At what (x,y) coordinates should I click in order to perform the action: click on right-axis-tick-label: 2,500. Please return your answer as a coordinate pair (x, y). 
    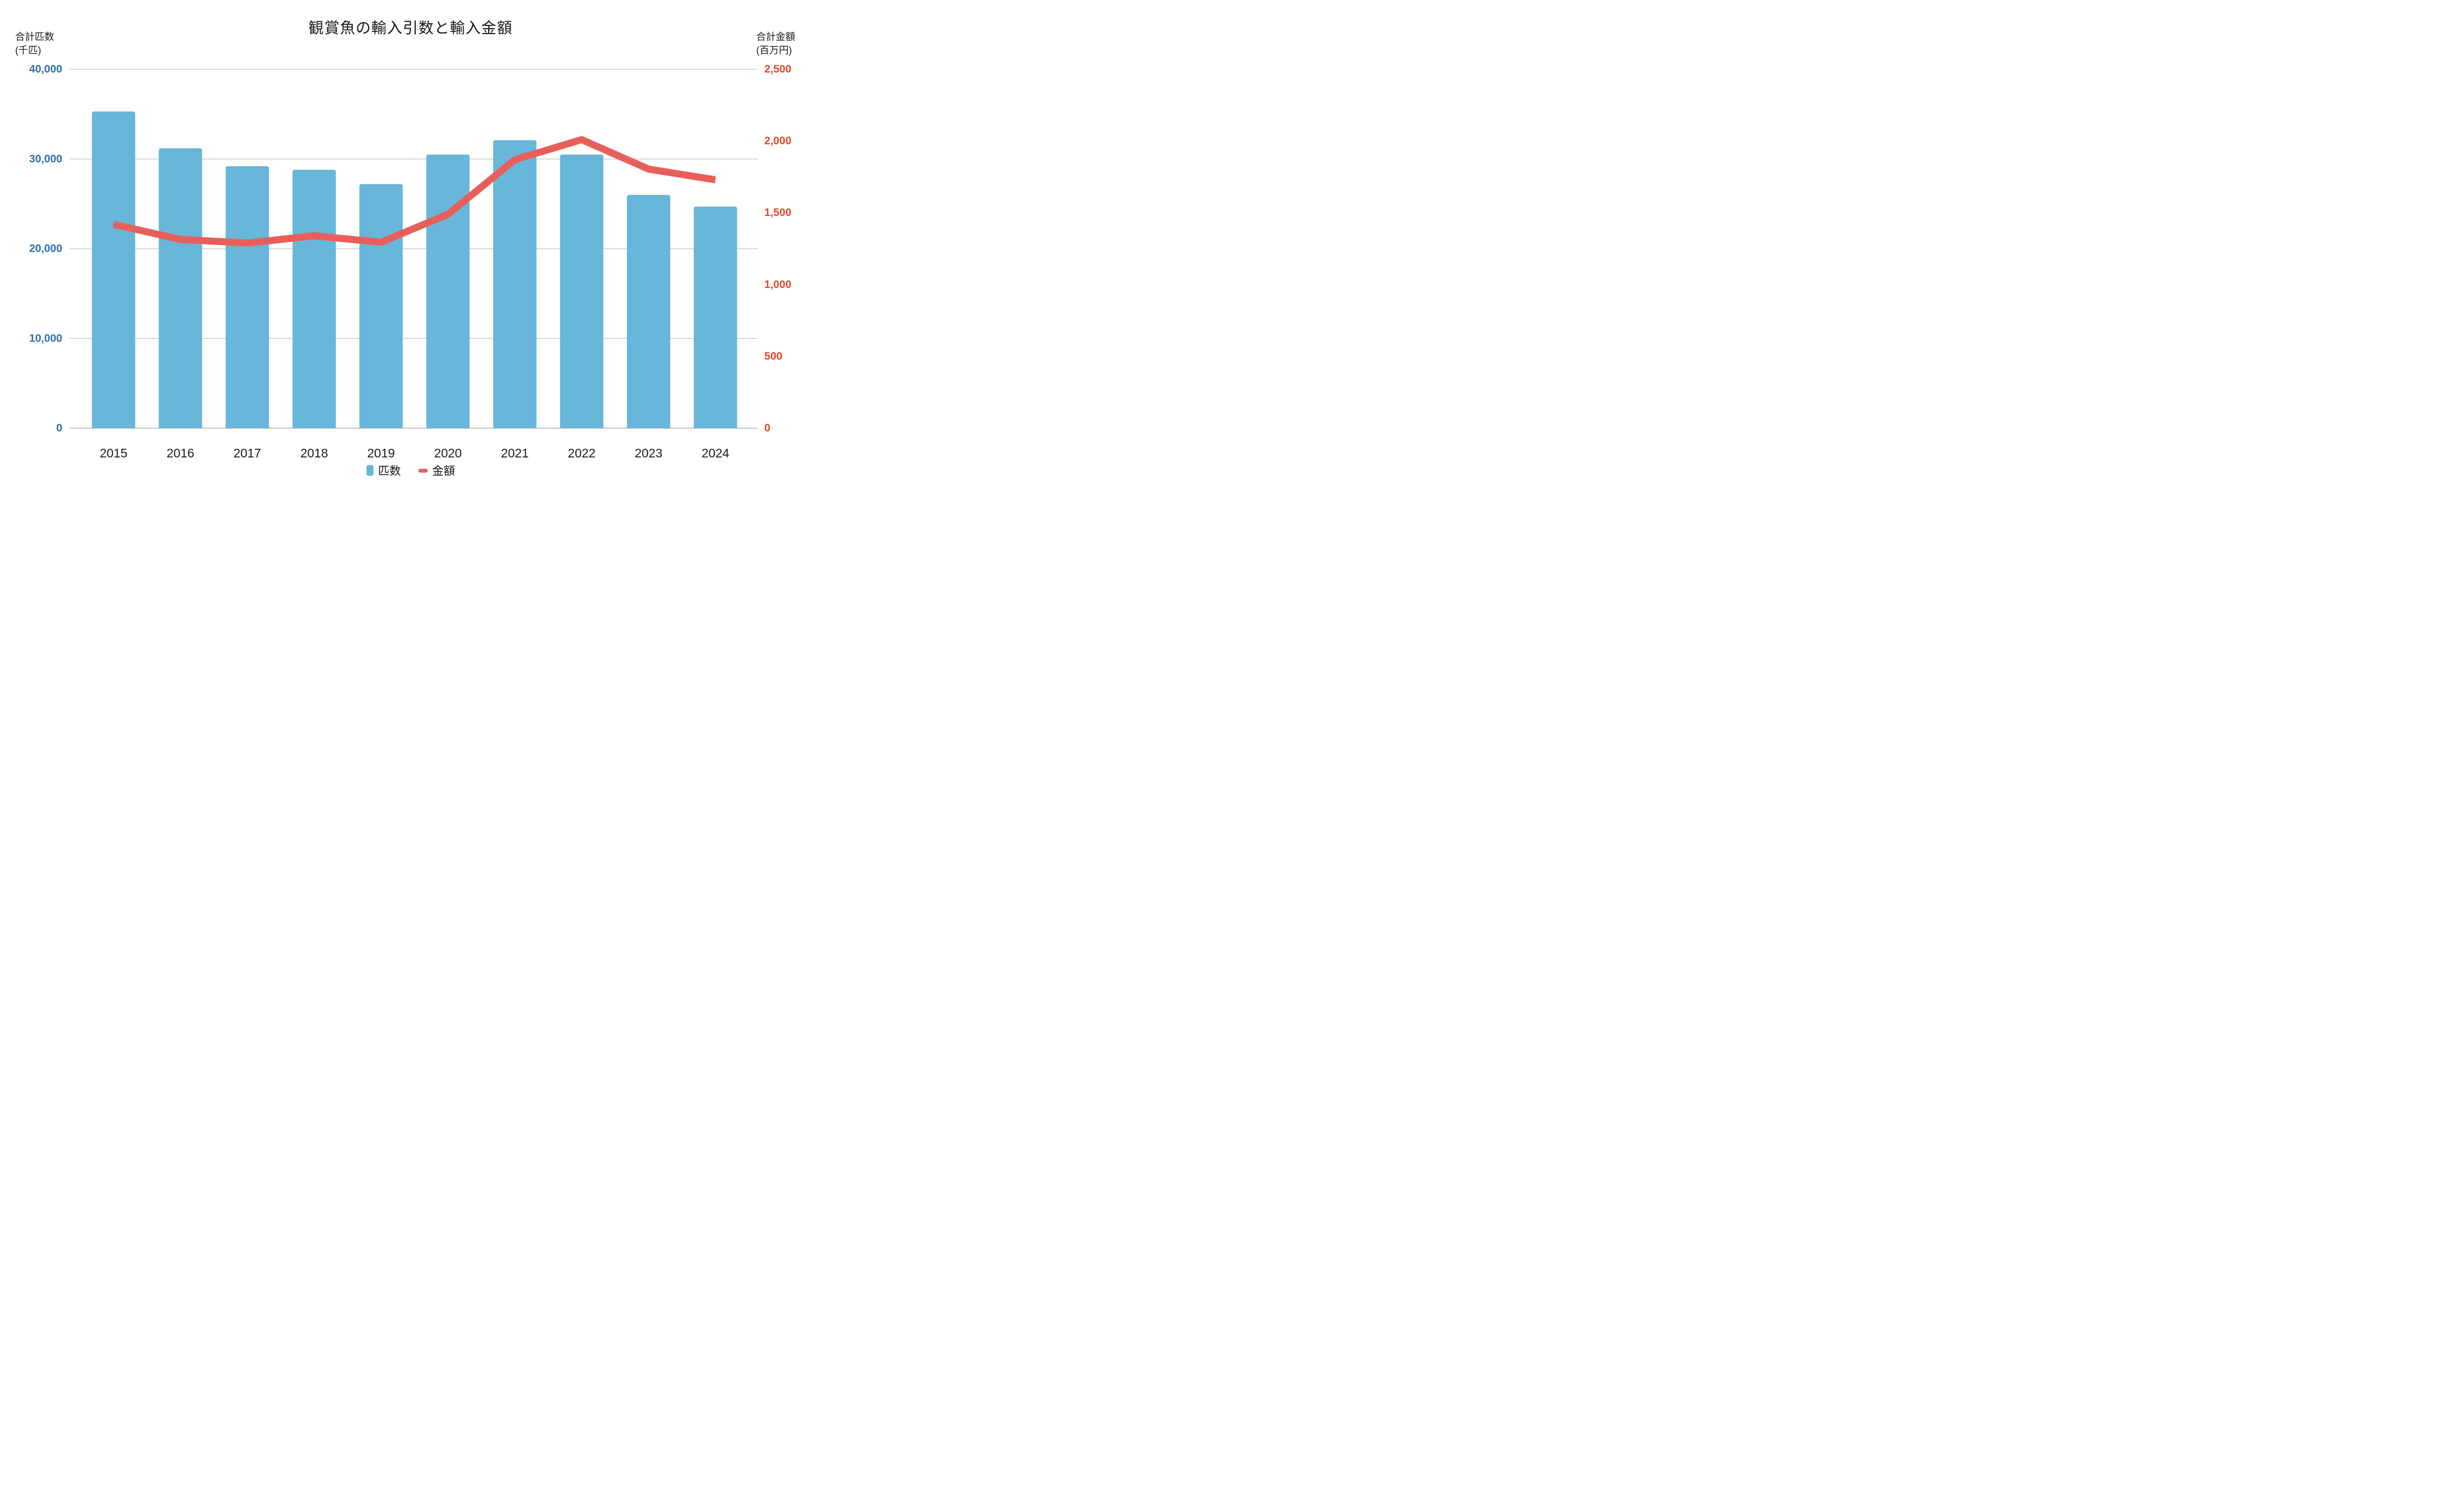
    Looking at the image, I should click on (777, 69).